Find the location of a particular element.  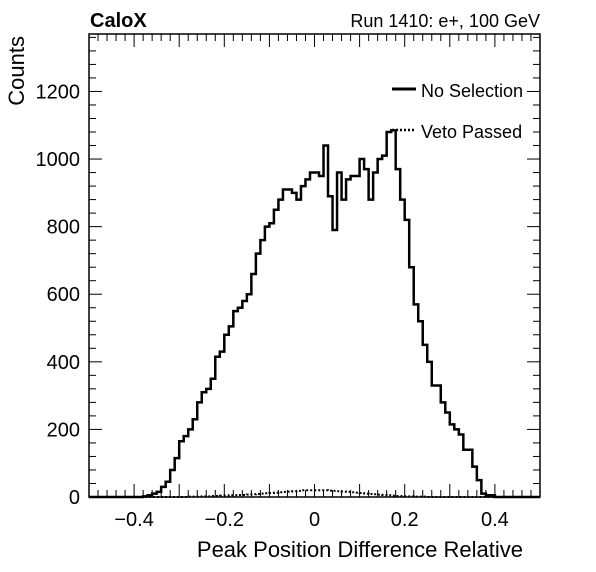

legend: No Selection Veto Passed is located at coordinates (457, 111).